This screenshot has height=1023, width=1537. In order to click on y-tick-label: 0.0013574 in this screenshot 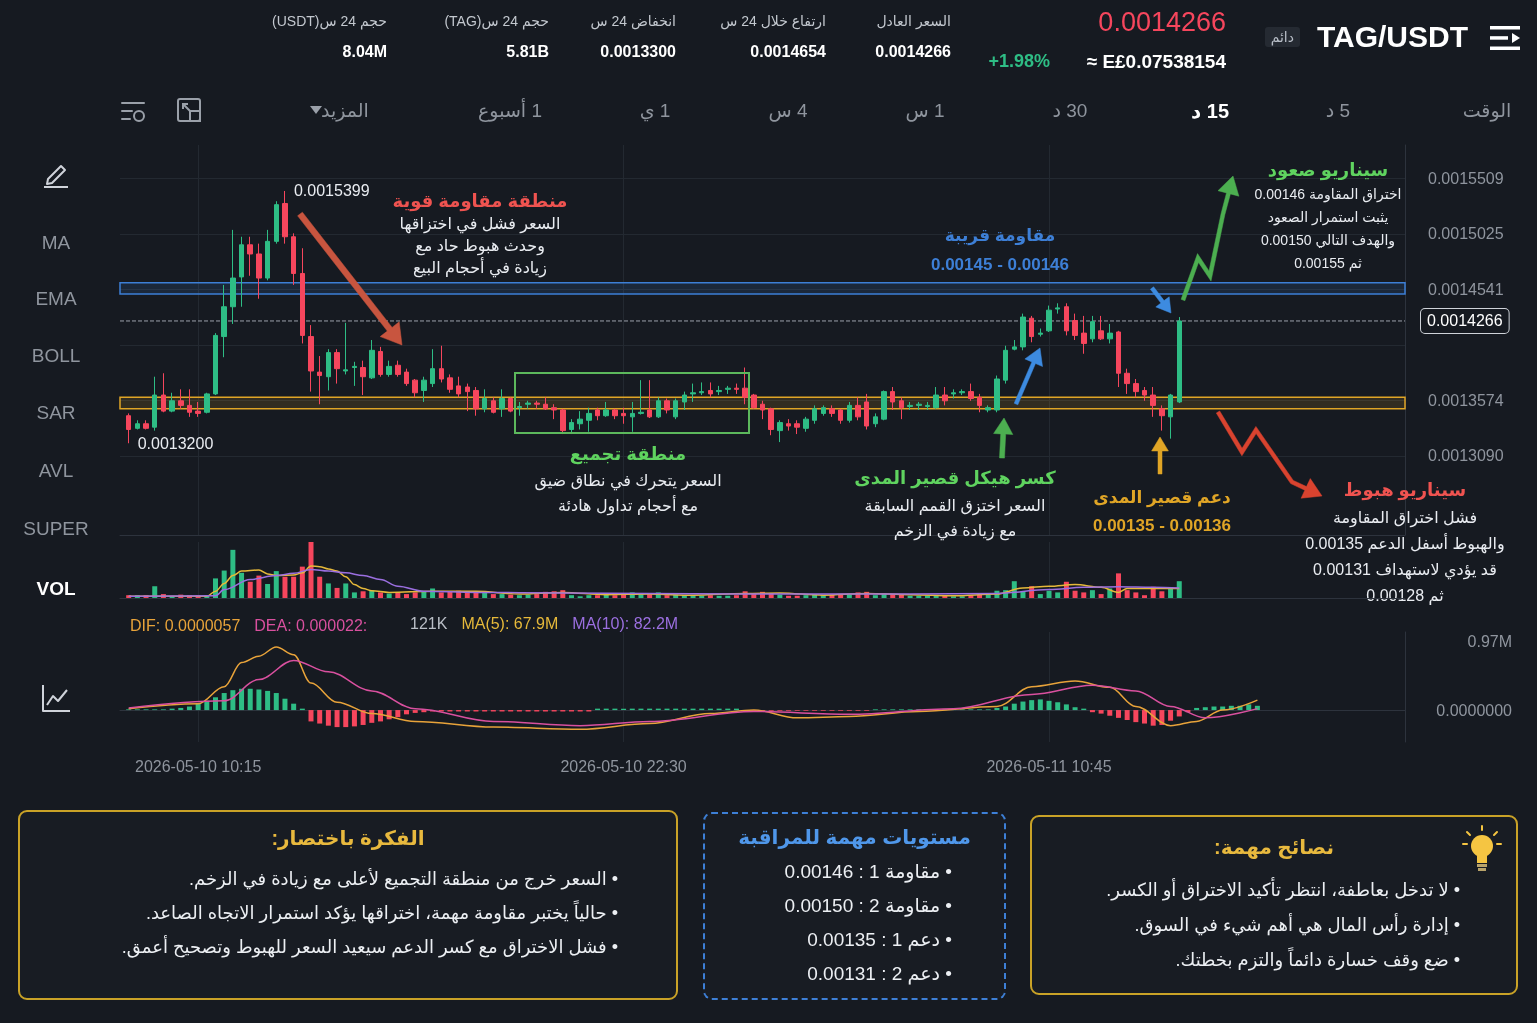, I will do `click(1466, 400)`.